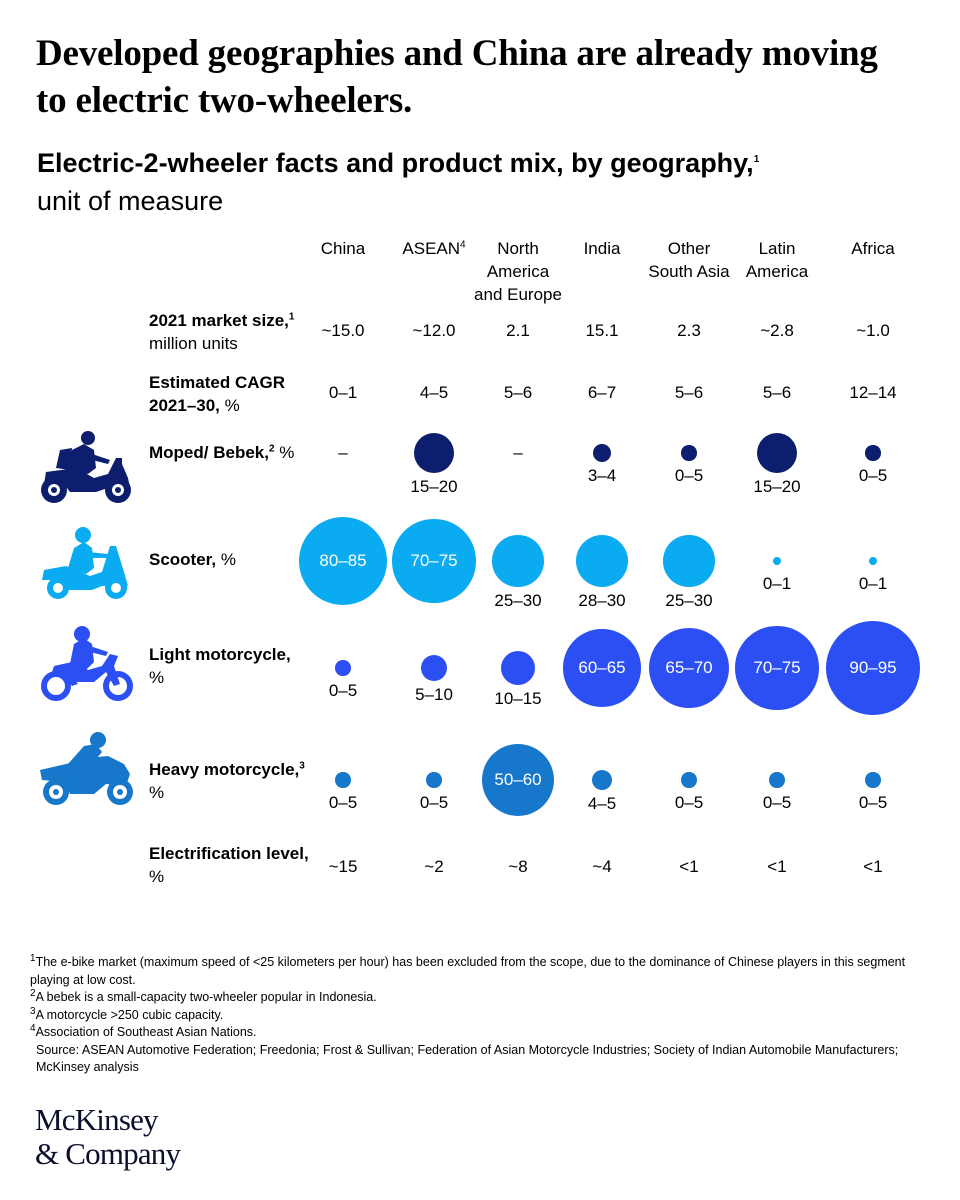  What do you see at coordinates (689, 330) in the screenshot?
I see `cell-value: 2.3` at bounding box center [689, 330].